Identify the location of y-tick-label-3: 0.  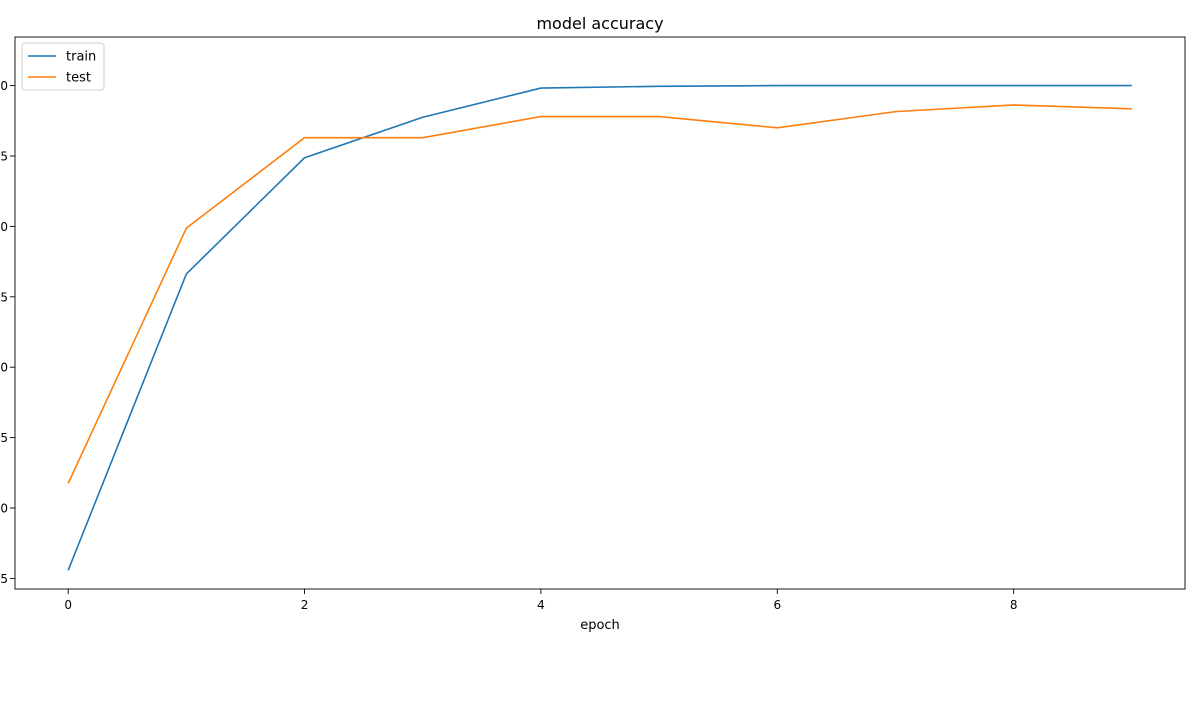
(4, 368).